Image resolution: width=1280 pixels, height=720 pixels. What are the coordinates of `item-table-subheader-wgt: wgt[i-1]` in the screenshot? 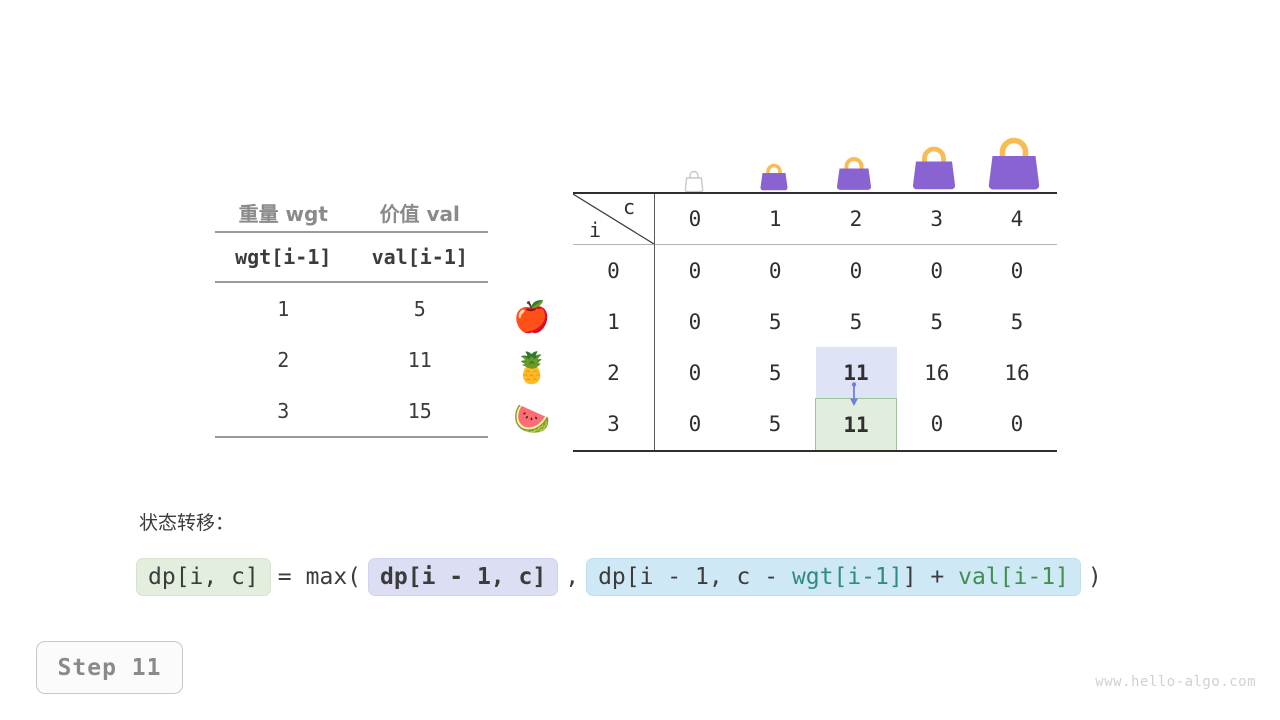 It's located at (283, 257).